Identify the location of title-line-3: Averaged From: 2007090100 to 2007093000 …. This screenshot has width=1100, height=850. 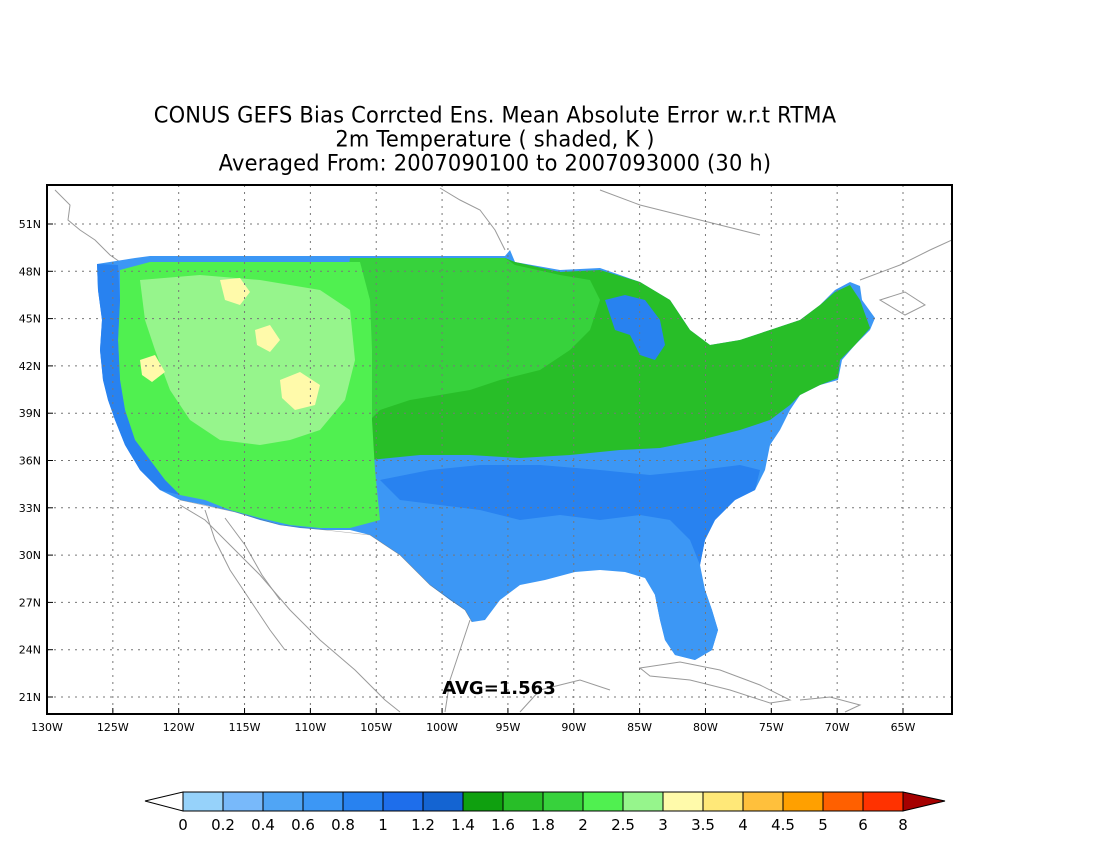
(495, 163).